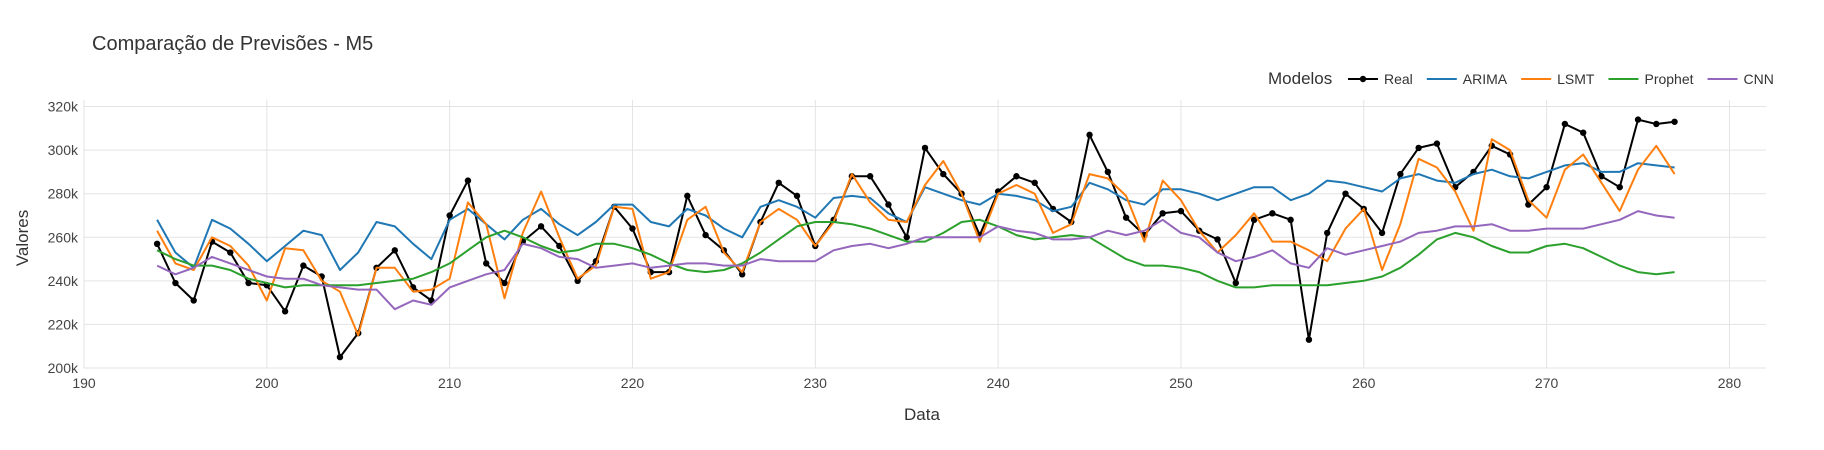  I want to click on legend-label-lsmt: LSMT, so click(1576, 79).